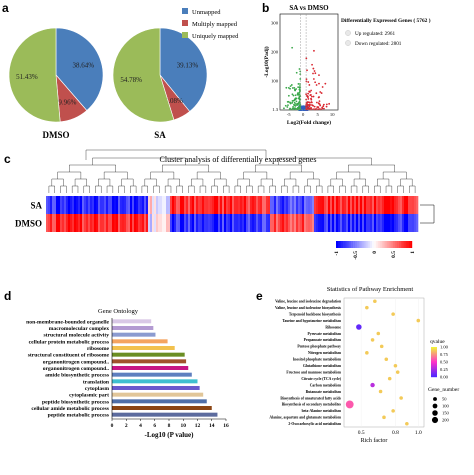 The image size is (474, 475). Describe the element at coordinates (361, 433) in the screenshot. I see `x-tick-label: 0.5` at that location.